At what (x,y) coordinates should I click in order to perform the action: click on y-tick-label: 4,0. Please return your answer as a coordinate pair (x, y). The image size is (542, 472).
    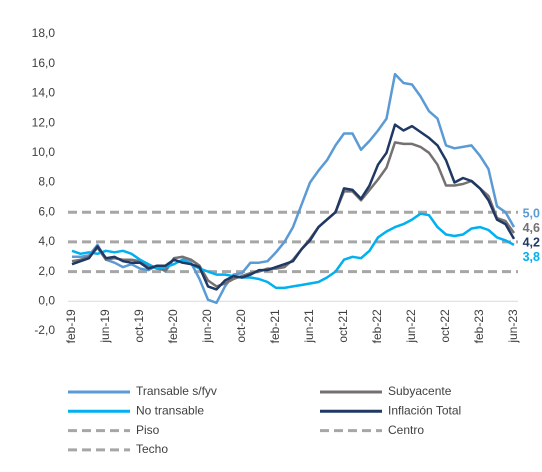
    Looking at the image, I should click on (46, 241).